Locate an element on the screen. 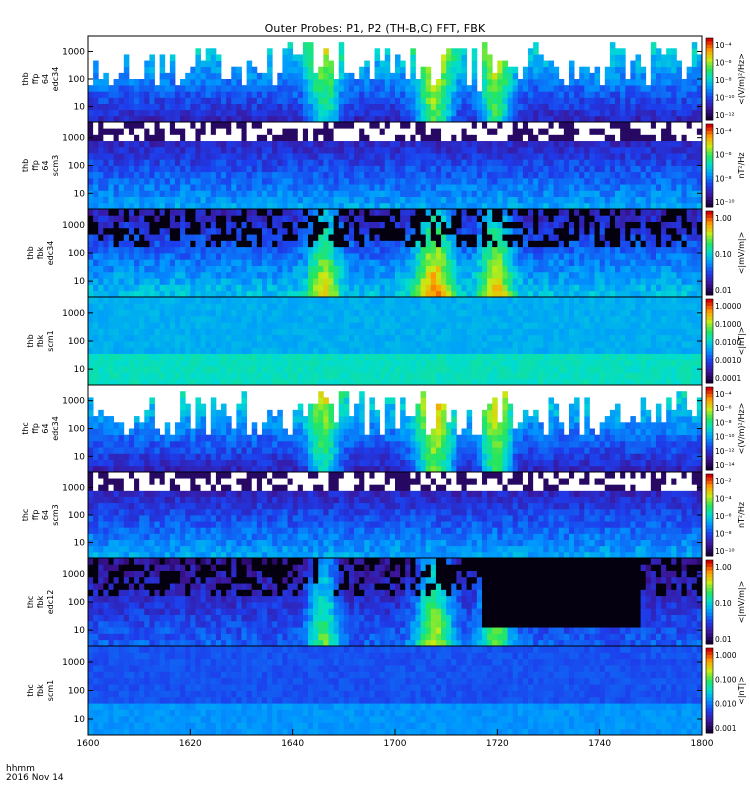  colorbar-tick-label: 10⁻² is located at coordinates (723, 481).